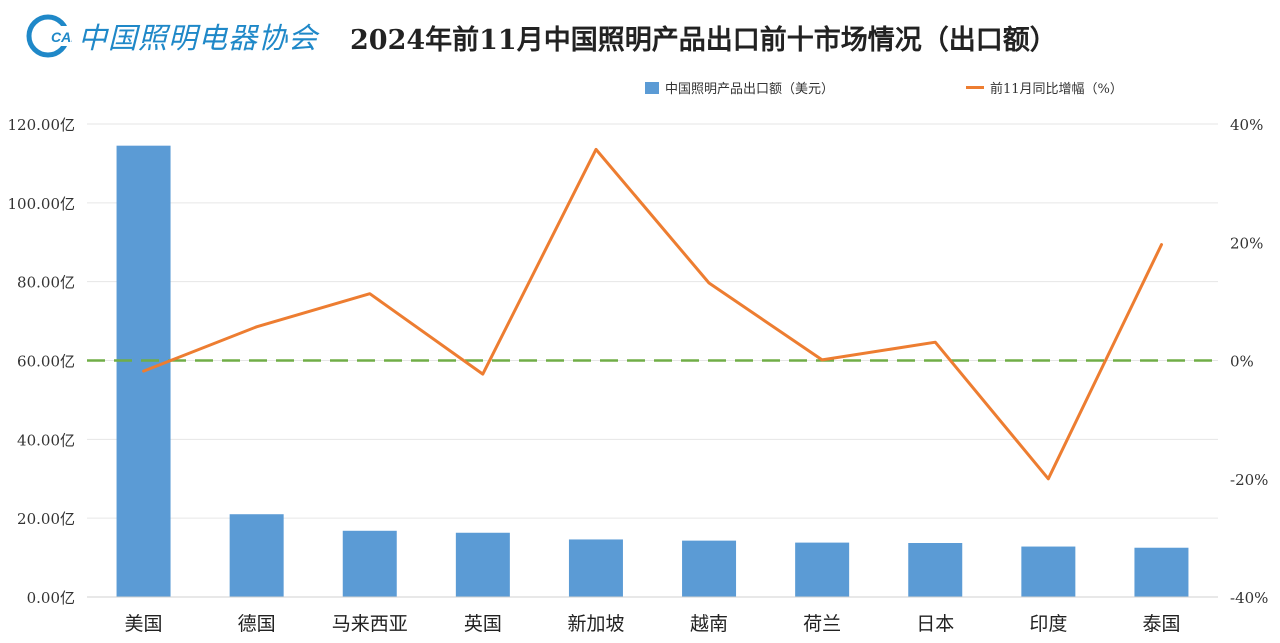  I want to click on logo-text: 中国照明电器协会, so click(198, 38).